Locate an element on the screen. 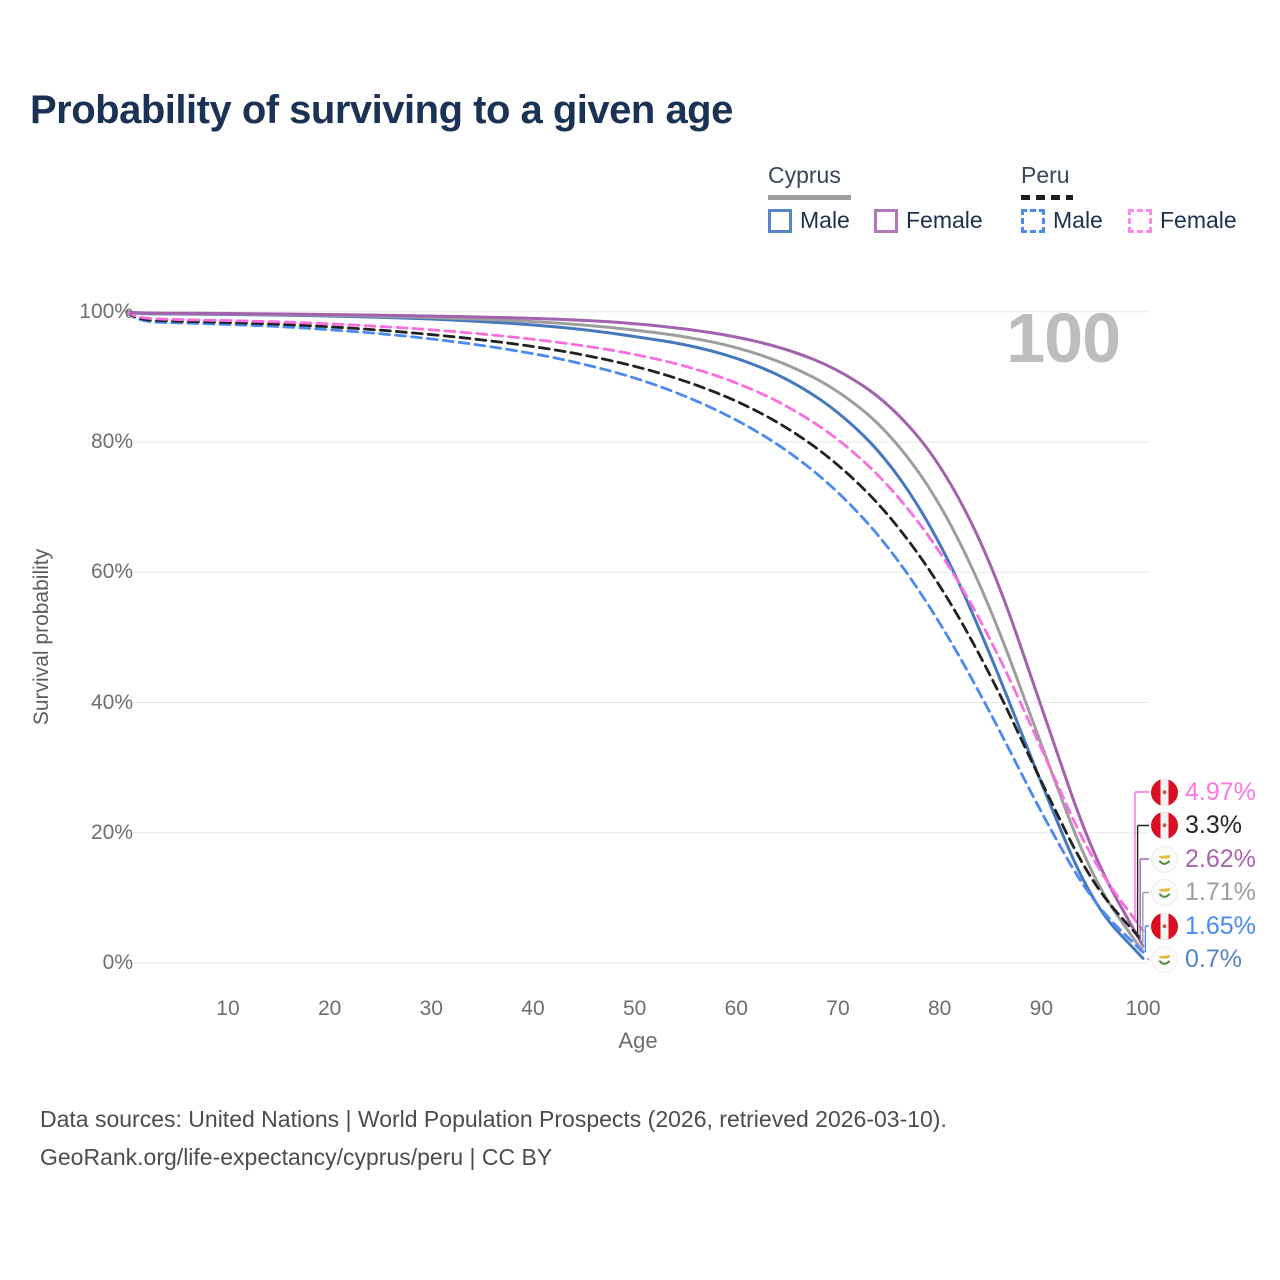  x-axis-title: Age is located at coordinates (638, 1040).